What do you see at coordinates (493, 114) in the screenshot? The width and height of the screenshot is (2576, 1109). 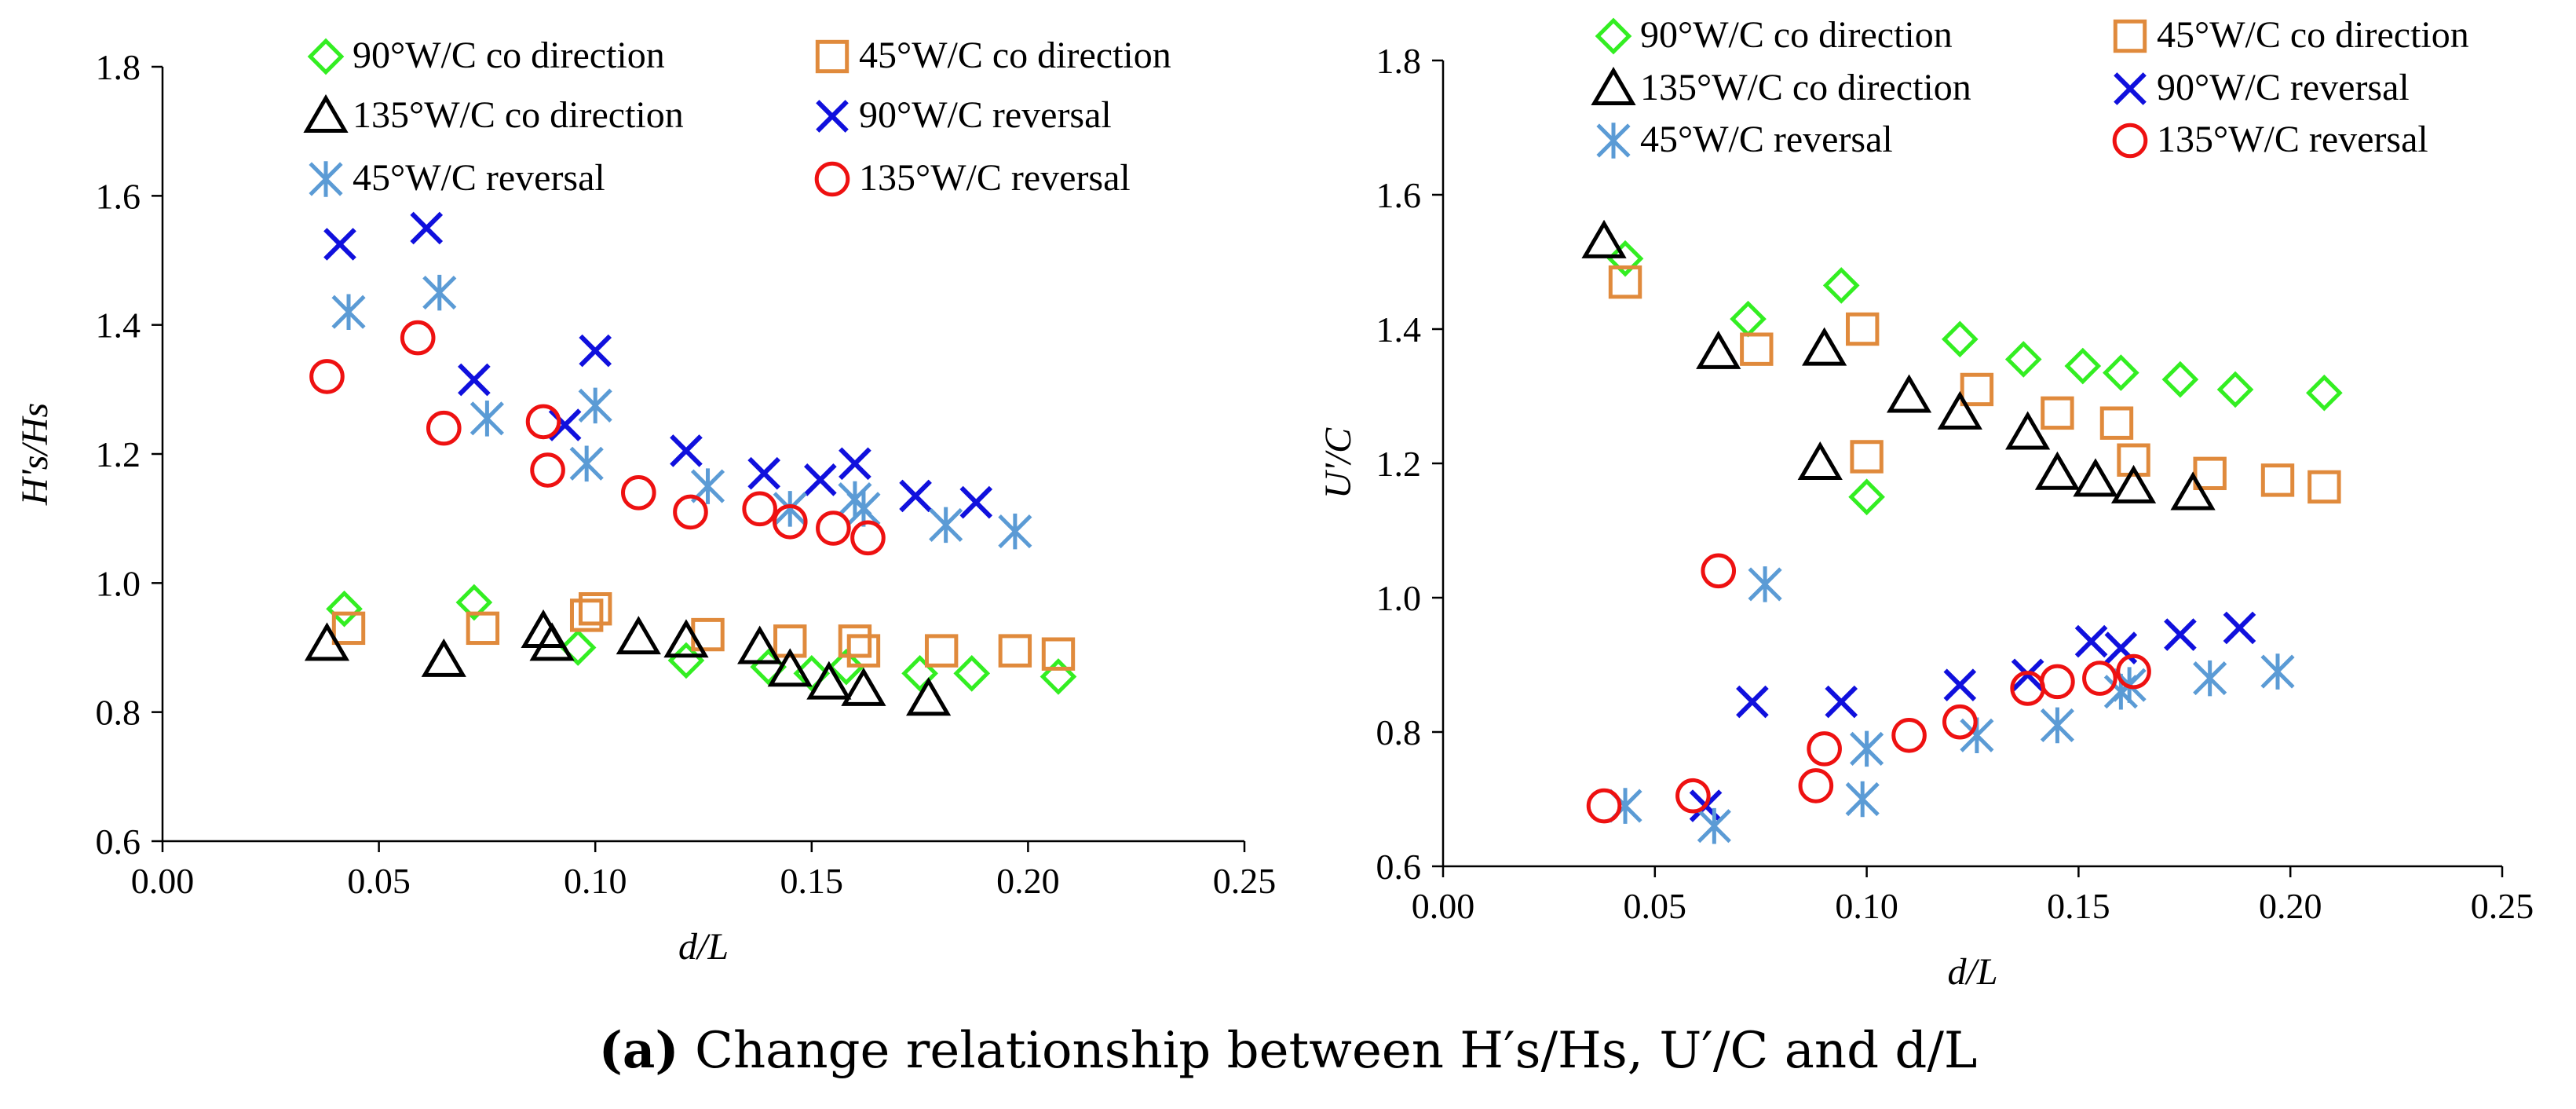 I see `legend-item: 135°W/C co direction` at bounding box center [493, 114].